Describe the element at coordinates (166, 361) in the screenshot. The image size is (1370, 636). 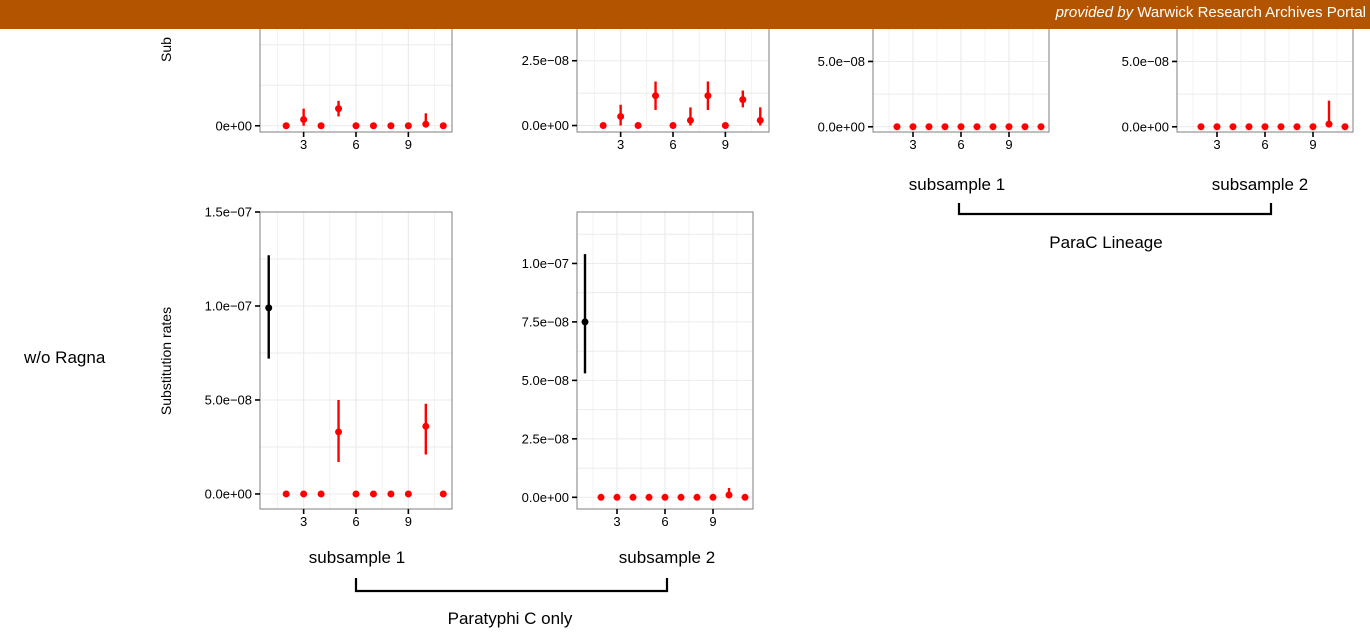
I see `y-axis-title-bottom: Substitution rates` at that location.